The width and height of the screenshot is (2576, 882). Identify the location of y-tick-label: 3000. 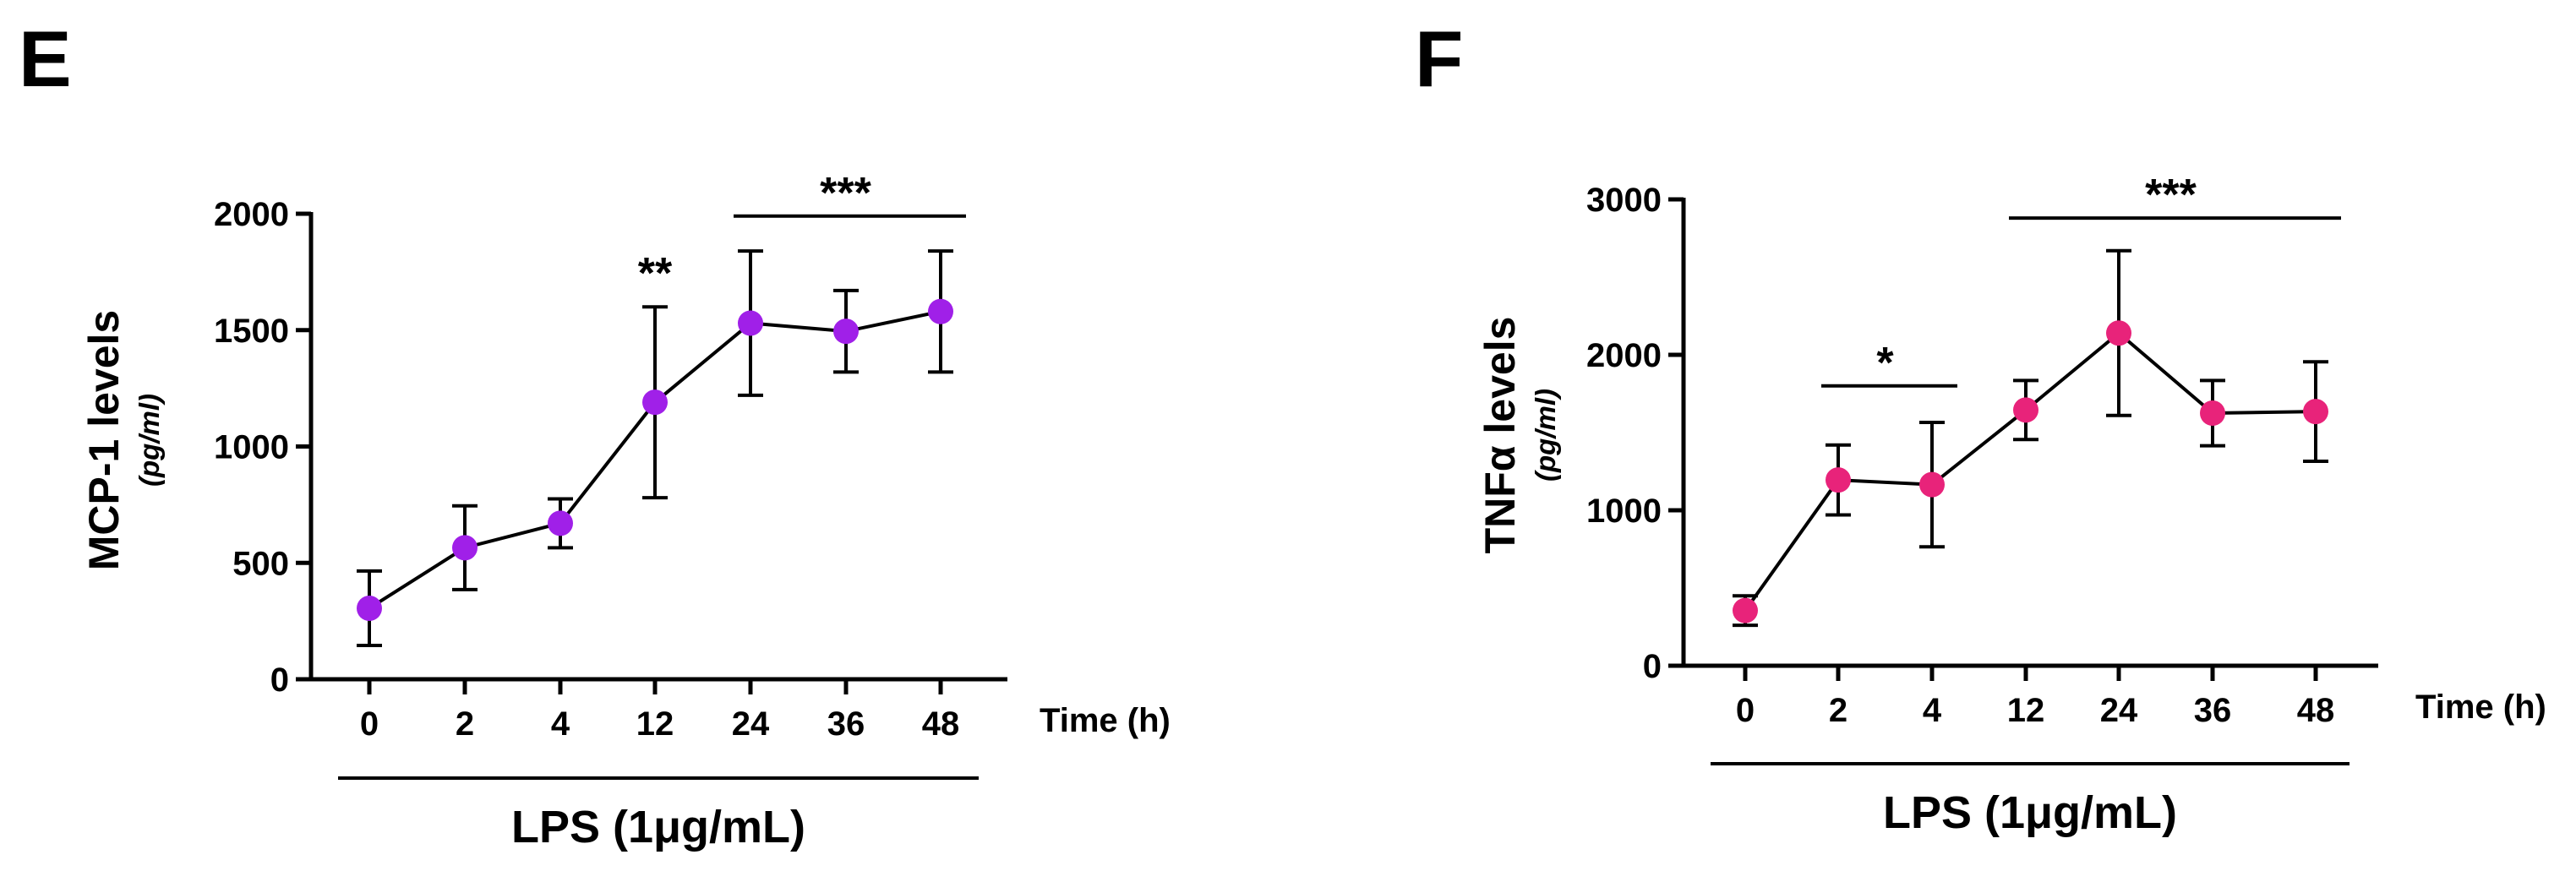
(1624, 200).